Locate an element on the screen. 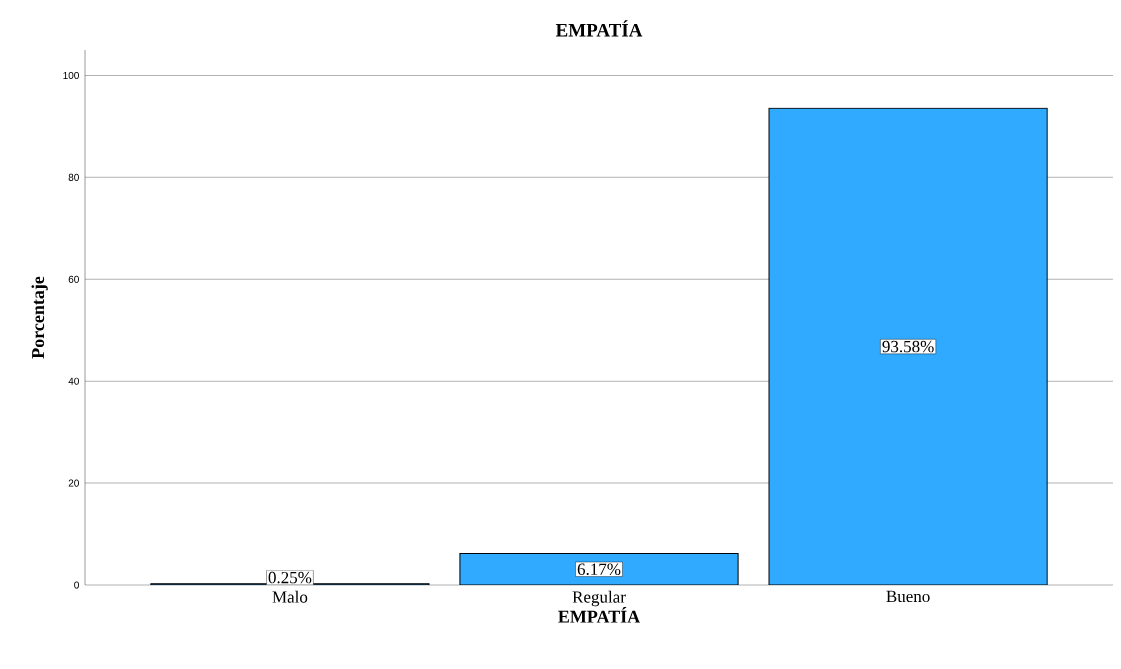 The height and width of the screenshot is (669, 1121). y-tick-label: 80 is located at coordinates (73, 177).